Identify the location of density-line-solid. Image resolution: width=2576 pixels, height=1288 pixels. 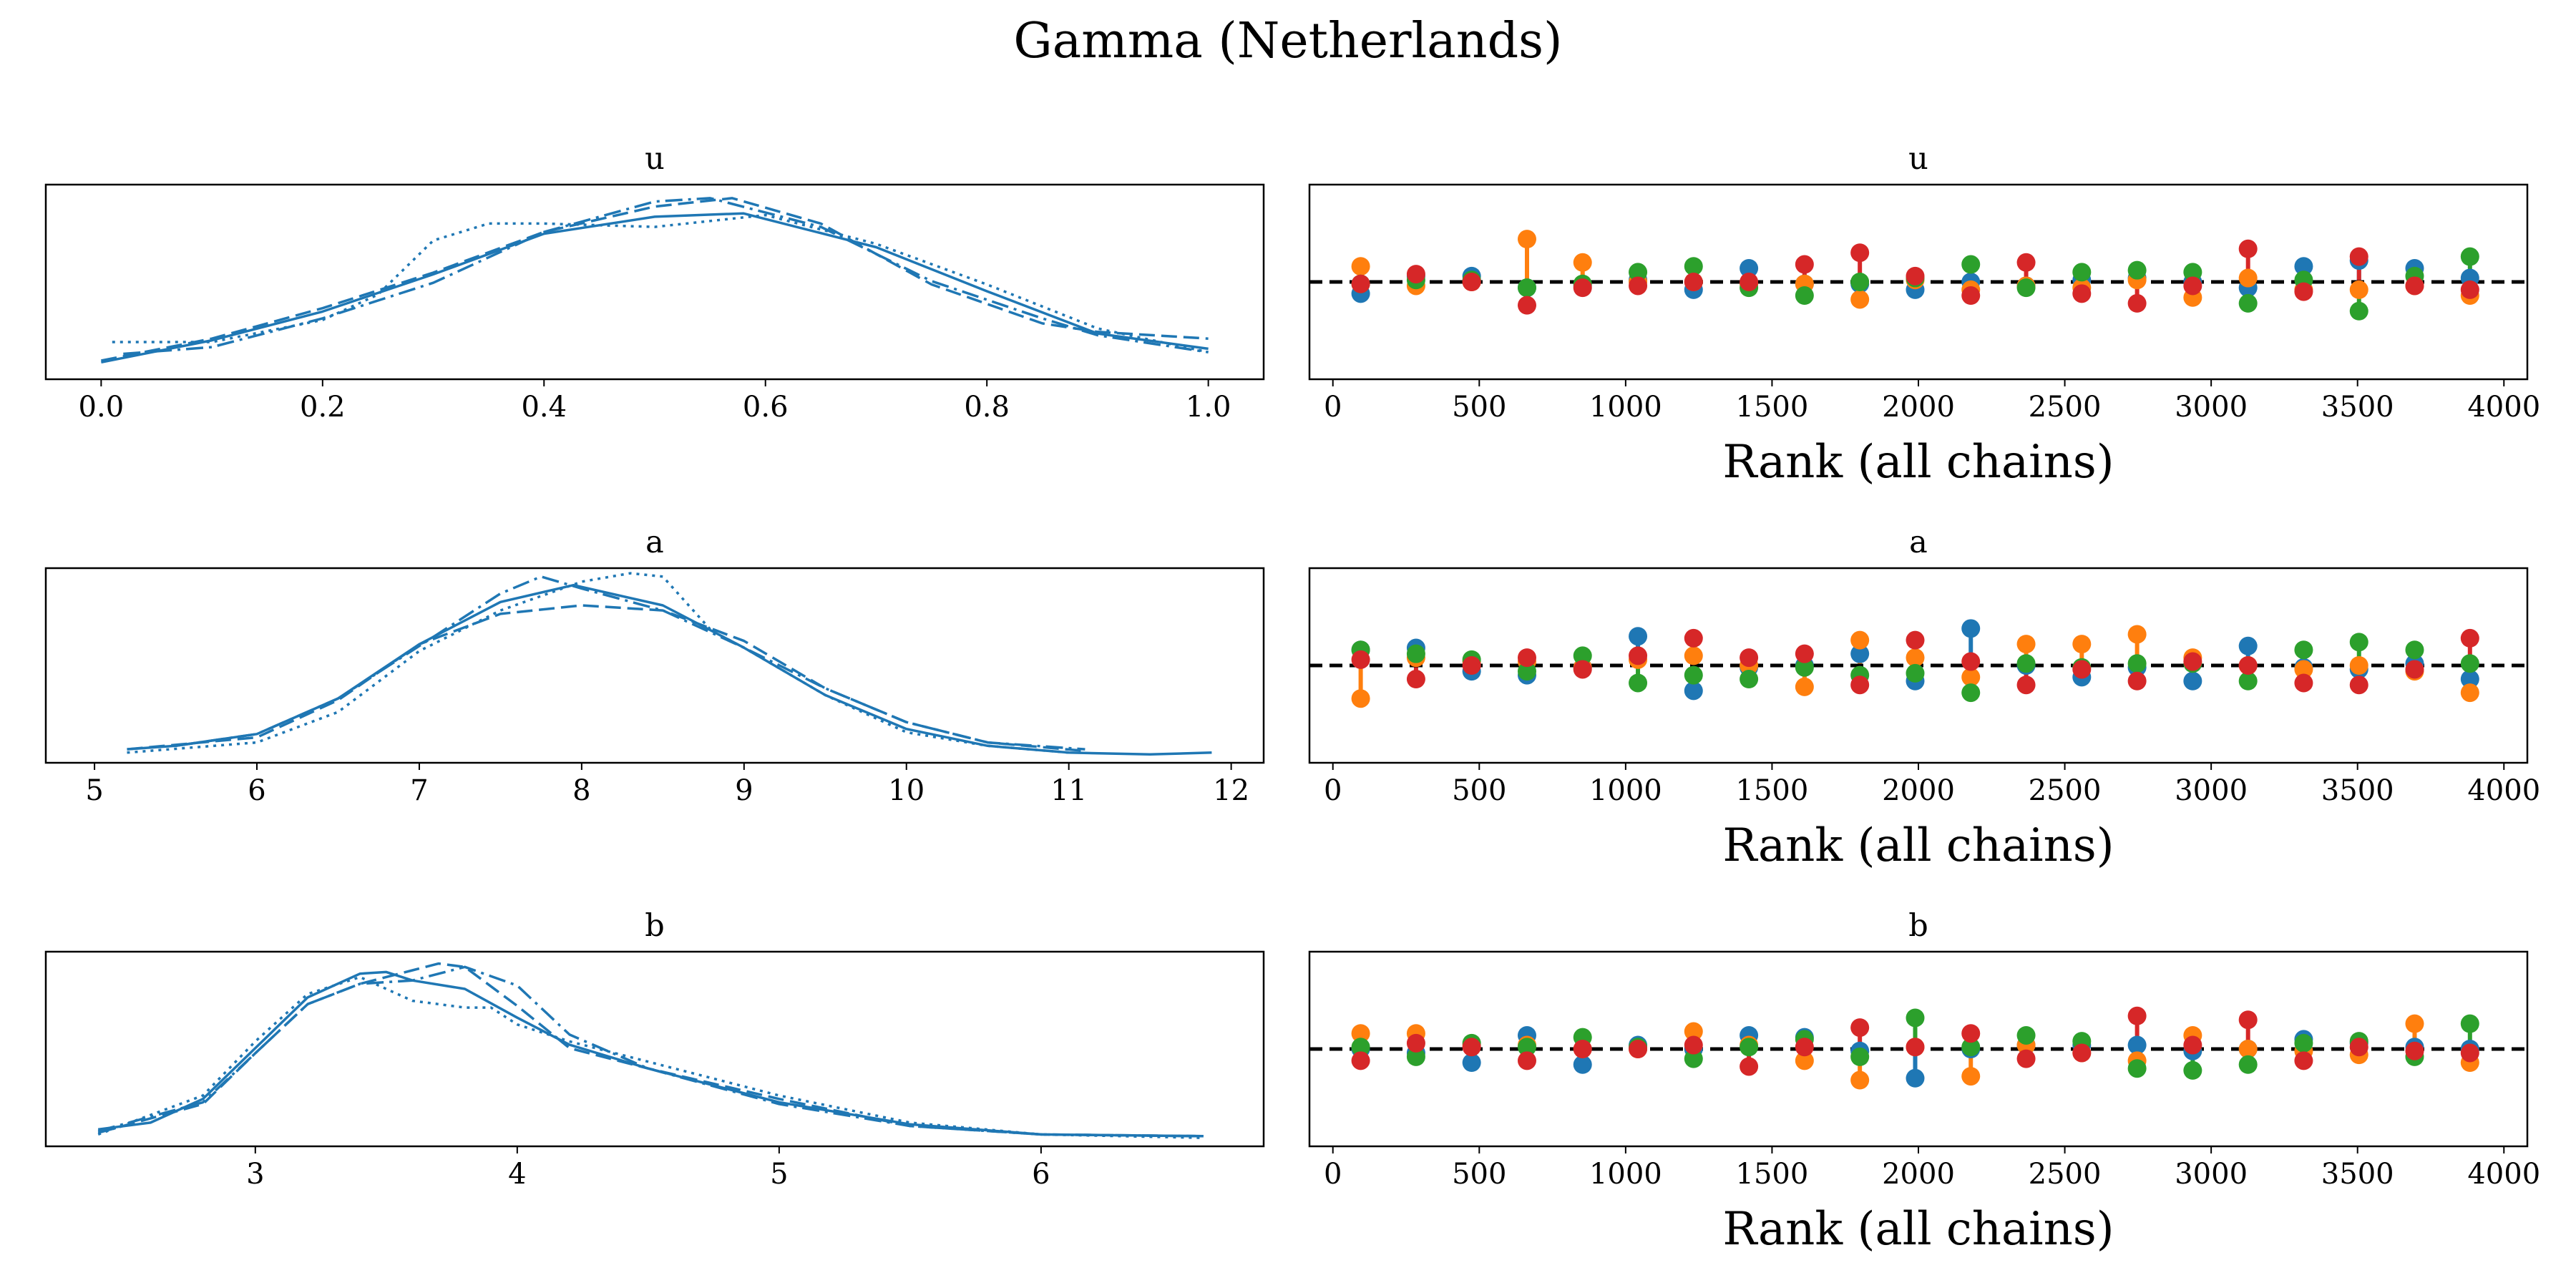
(655, 288).